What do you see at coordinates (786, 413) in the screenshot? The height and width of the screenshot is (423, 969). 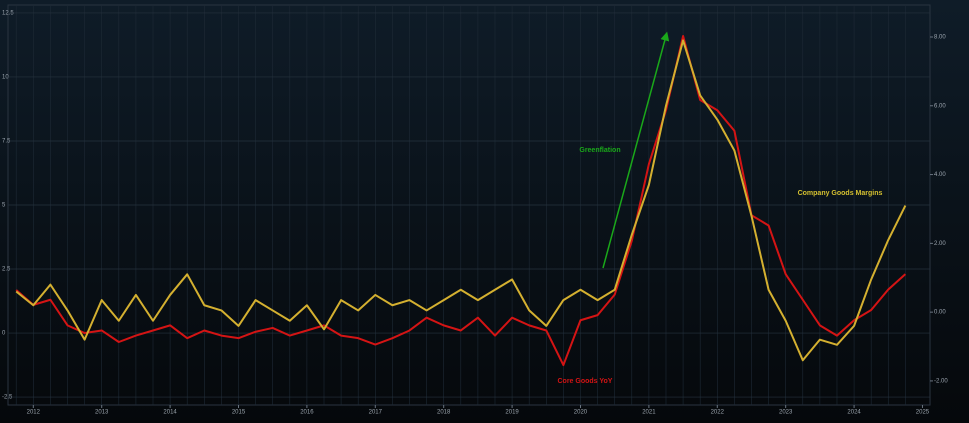 I see `x-tick-label: 2023` at bounding box center [786, 413].